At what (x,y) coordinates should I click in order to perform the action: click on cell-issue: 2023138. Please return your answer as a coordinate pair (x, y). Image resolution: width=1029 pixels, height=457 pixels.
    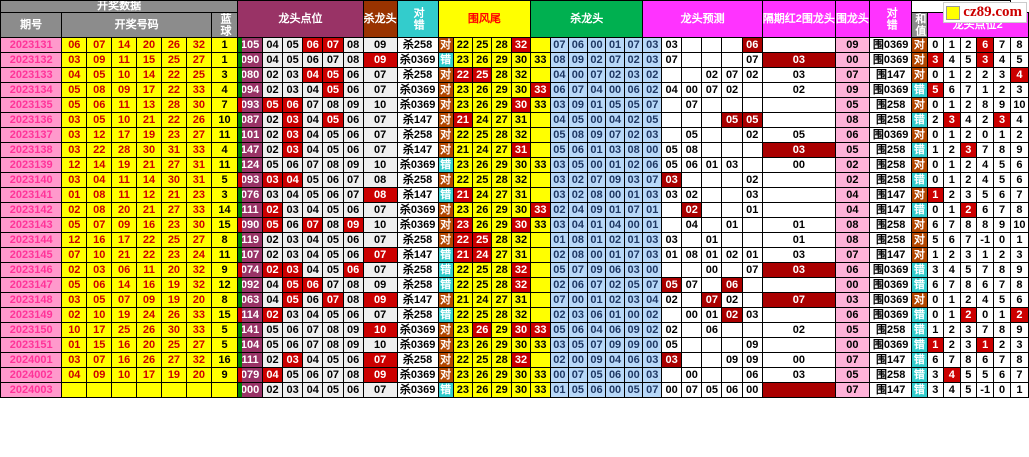
    Looking at the image, I should click on (31, 150).